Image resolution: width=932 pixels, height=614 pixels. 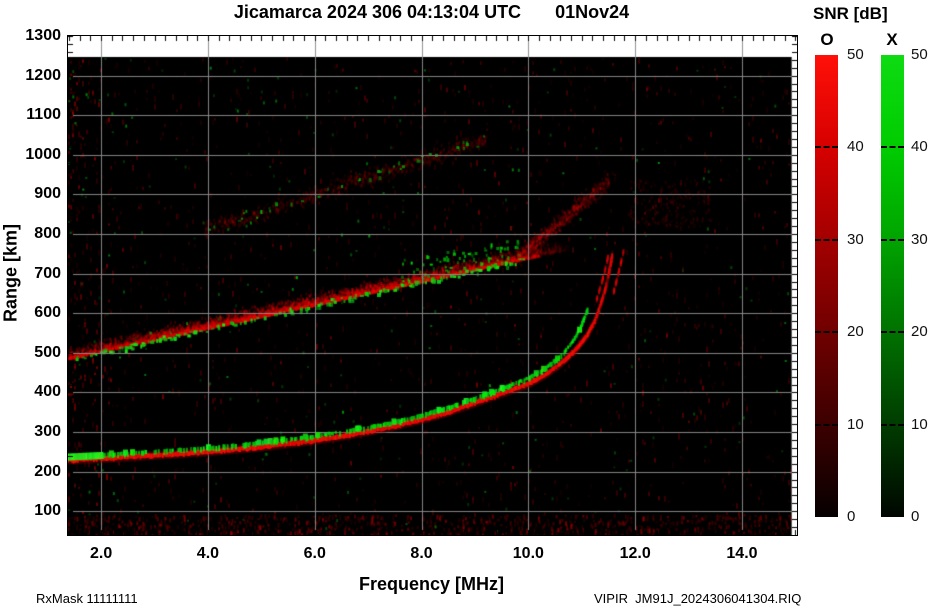 I want to click on x-tick-label: 12.0, so click(x=635, y=553).